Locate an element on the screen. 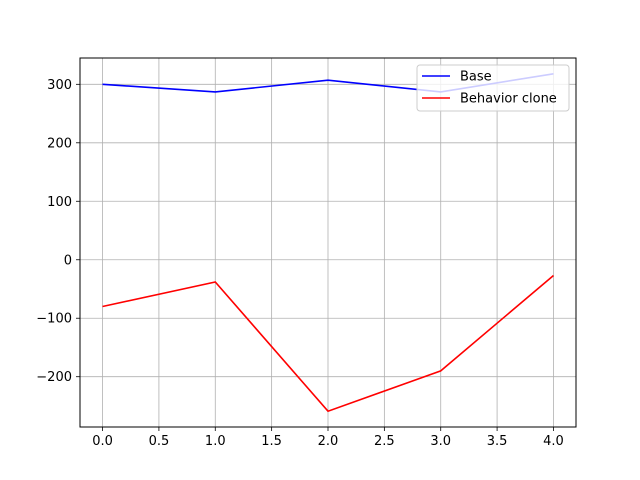 This screenshot has height=480, width=640. legend-label: Behavior clone is located at coordinates (508, 99).